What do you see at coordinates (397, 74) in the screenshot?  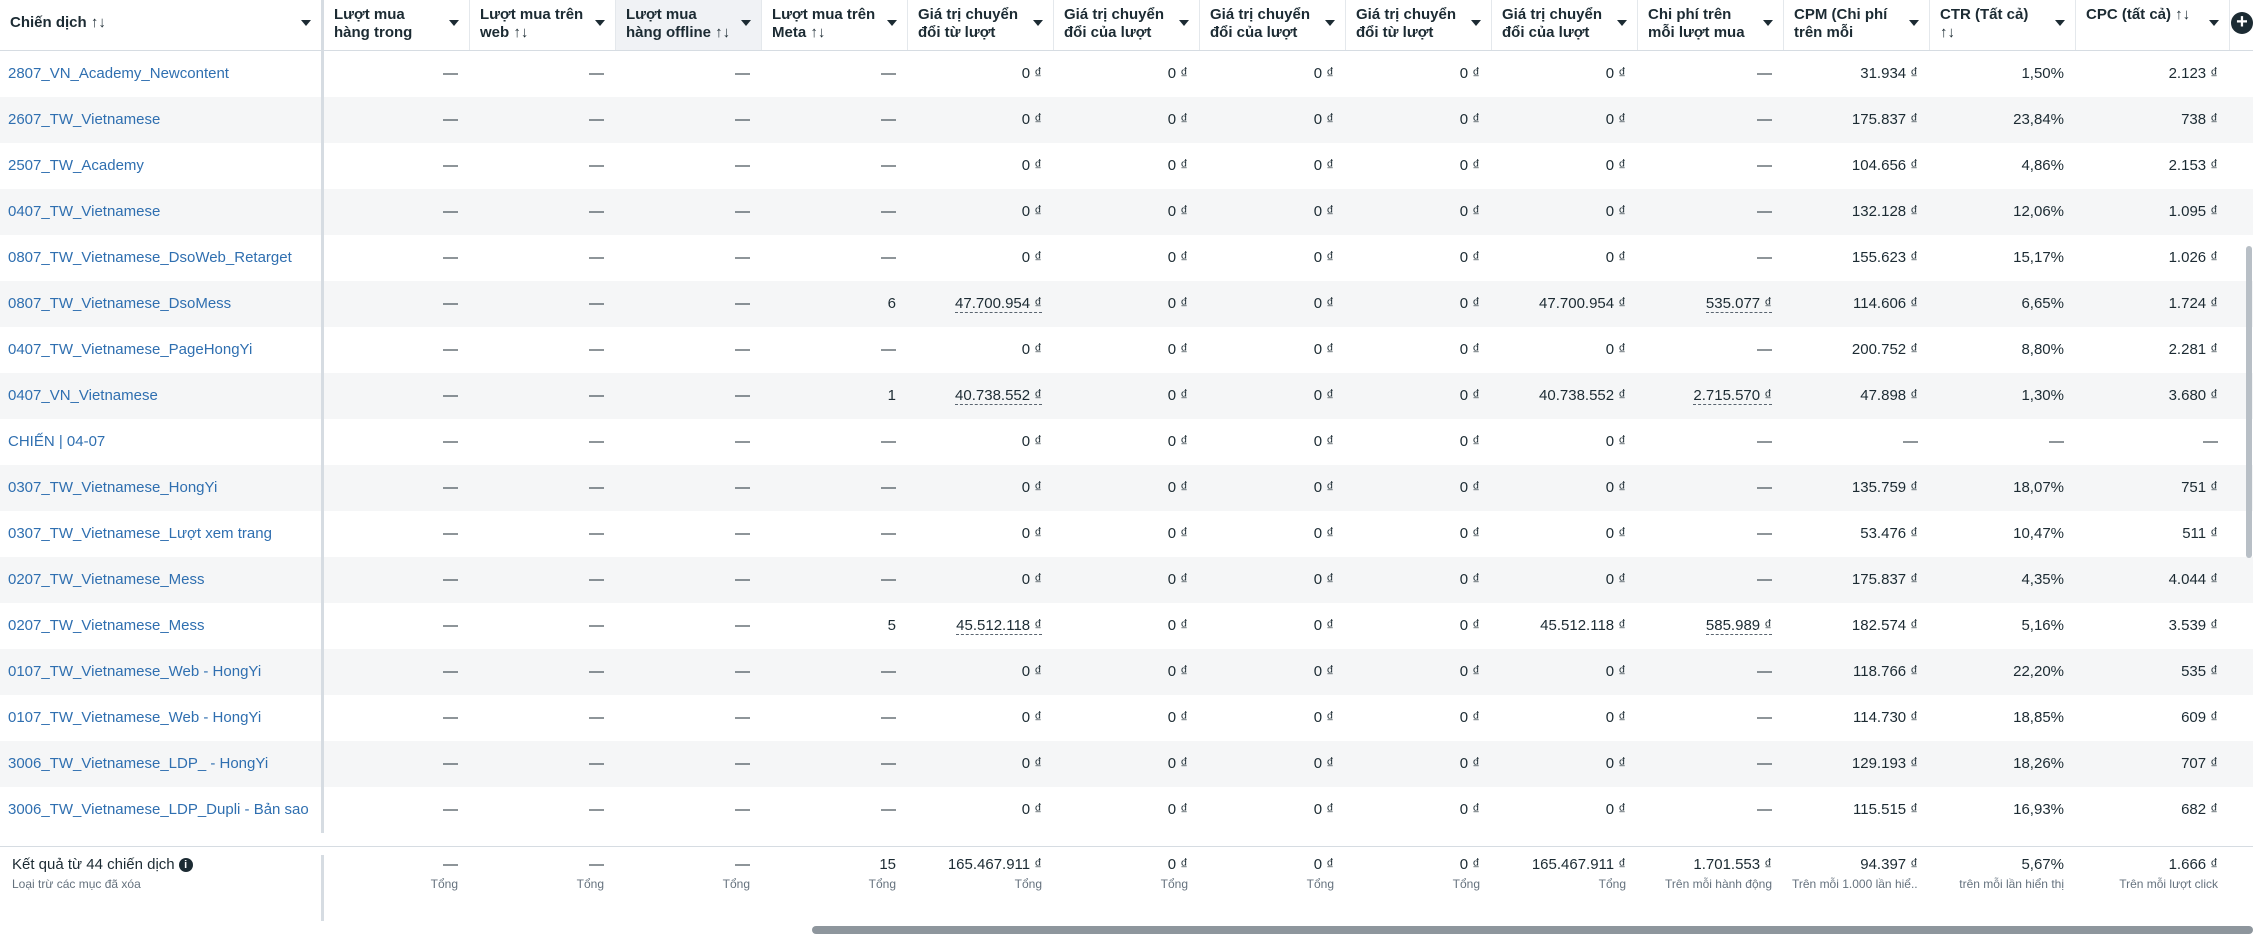 I see `cell-app_purchases: —` at bounding box center [397, 74].